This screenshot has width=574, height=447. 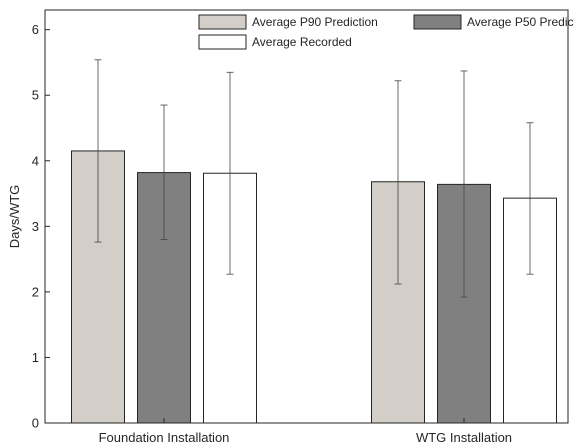 What do you see at coordinates (315, 22) in the screenshot?
I see `legend-label: Average P90 Prediction` at bounding box center [315, 22].